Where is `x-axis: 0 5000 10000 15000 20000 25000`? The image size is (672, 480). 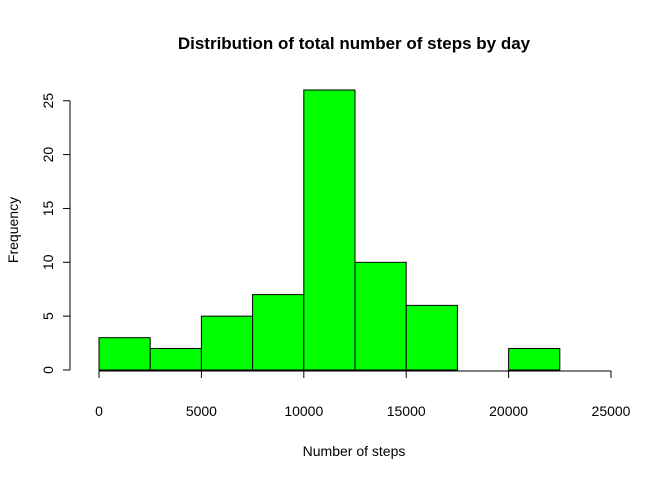 x-axis: 0 5000 10000 15000 20000 25000 is located at coordinates (363, 394).